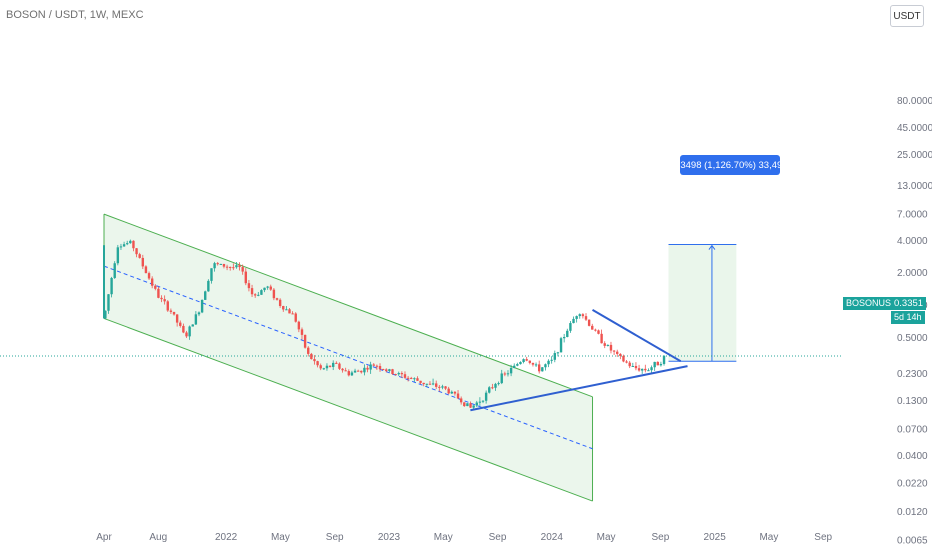 Image resolution: width=932 pixels, height=550 pixels. I want to click on price-tick-label: 7.0000, so click(912, 215).